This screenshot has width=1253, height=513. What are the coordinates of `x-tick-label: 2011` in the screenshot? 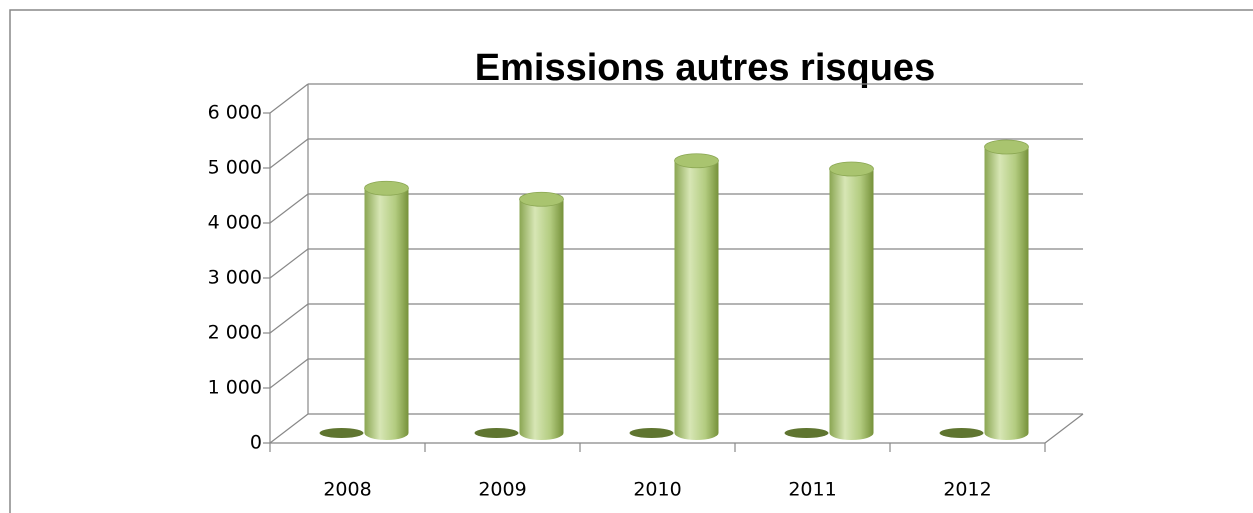 It's located at (812, 490).